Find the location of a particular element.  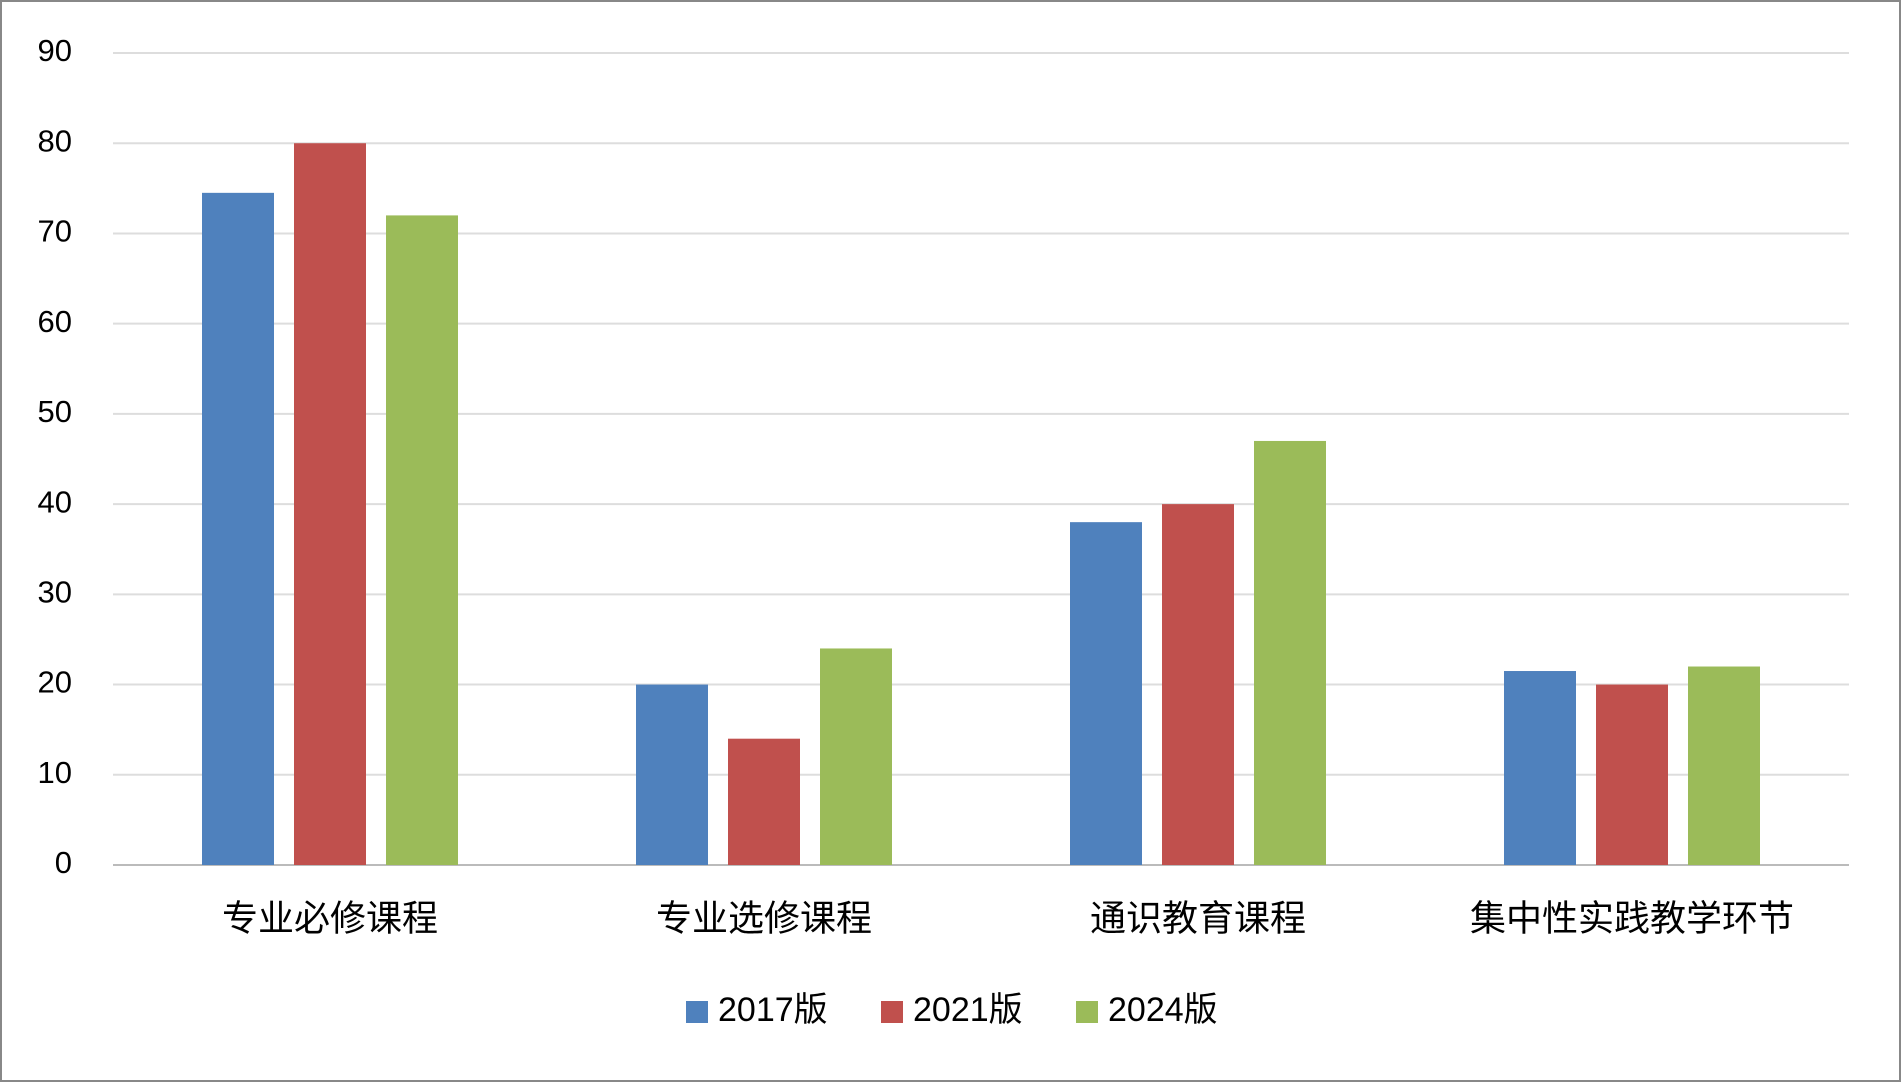

x-tick-label: 通识教育课程 is located at coordinates (1198, 918).